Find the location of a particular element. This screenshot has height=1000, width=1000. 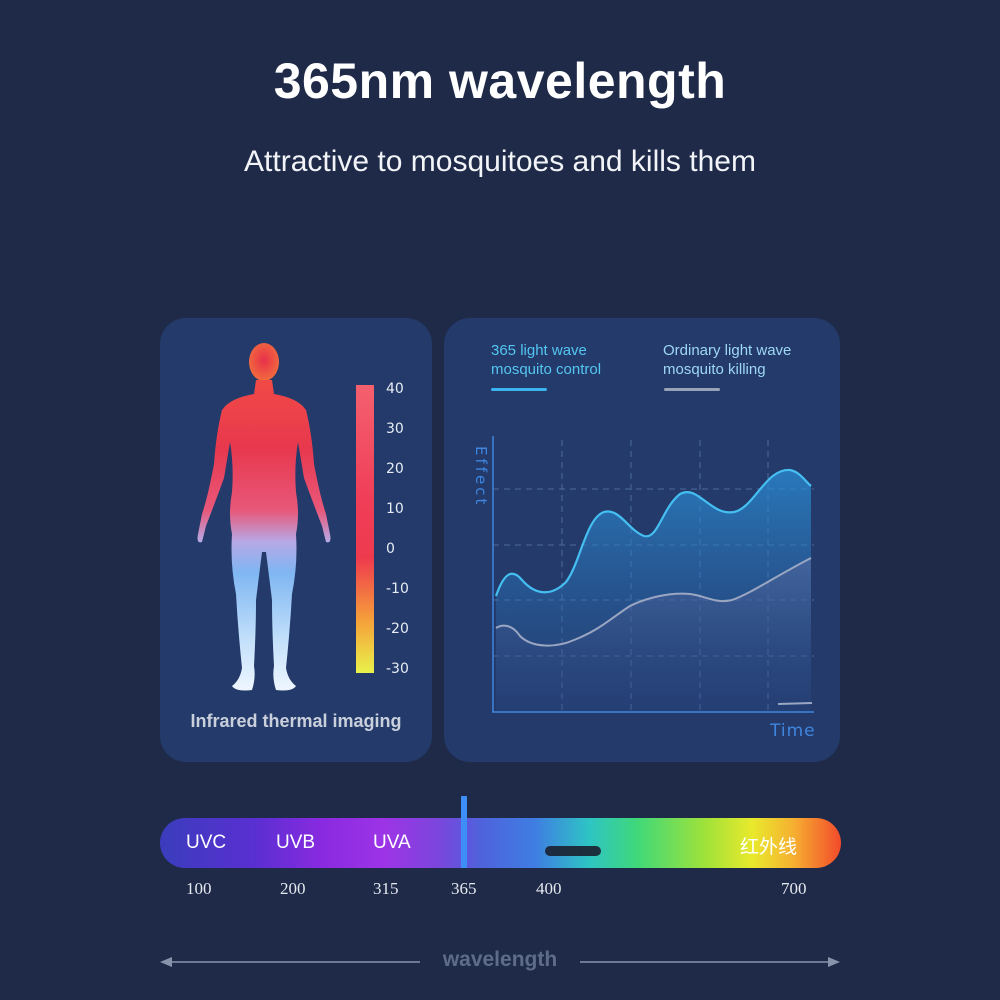

effect-chart is located at coordinates (653, 574).